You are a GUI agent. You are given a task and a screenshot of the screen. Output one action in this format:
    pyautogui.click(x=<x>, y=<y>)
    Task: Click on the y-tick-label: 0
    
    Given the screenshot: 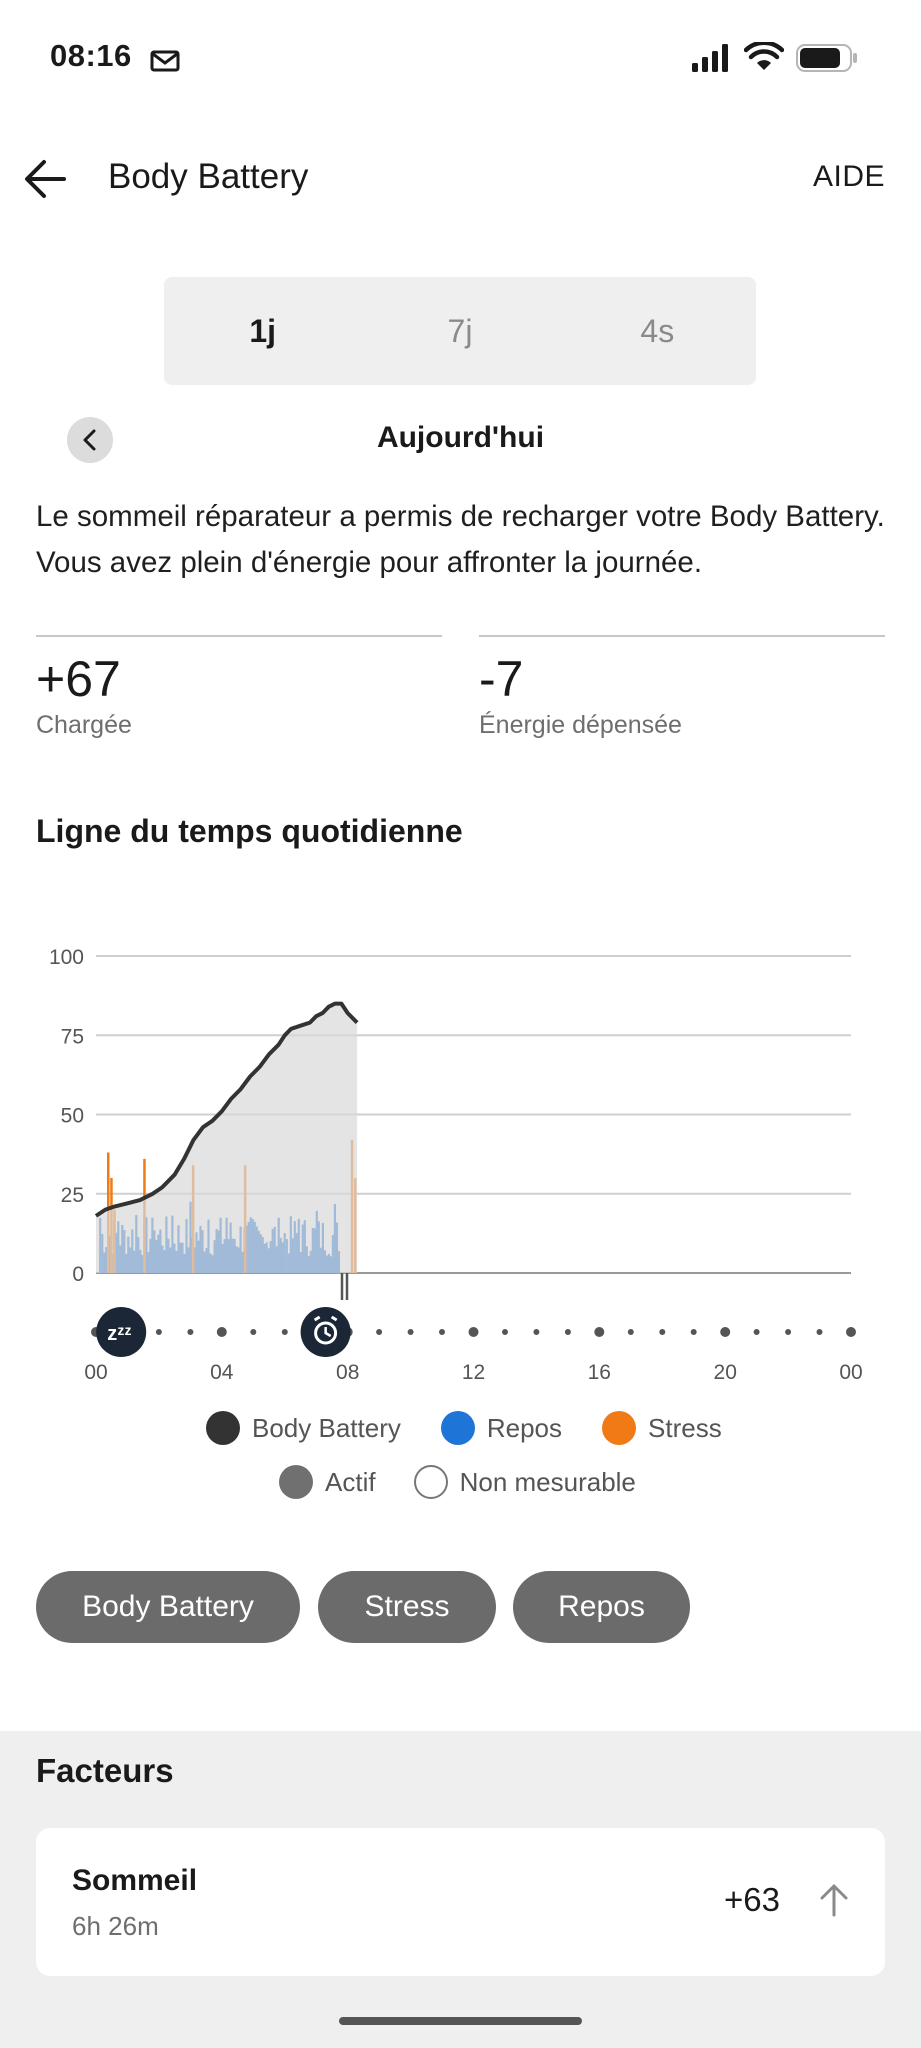 What is the action you would take?
    pyautogui.click(x=78, y=1274)
    